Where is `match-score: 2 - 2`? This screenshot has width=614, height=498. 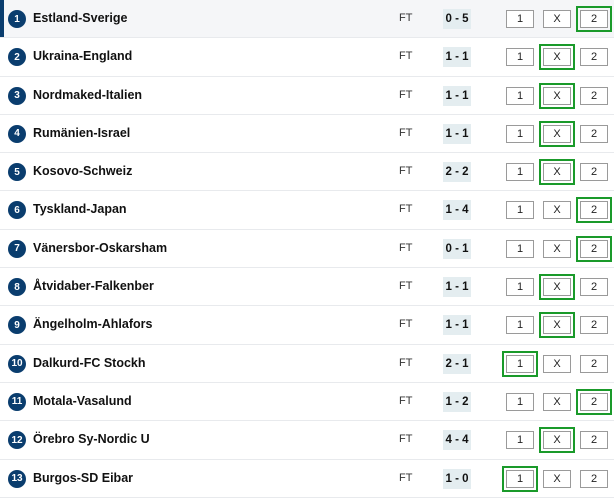
match-score: 2 - 2 is located at coordinates (457, 172).